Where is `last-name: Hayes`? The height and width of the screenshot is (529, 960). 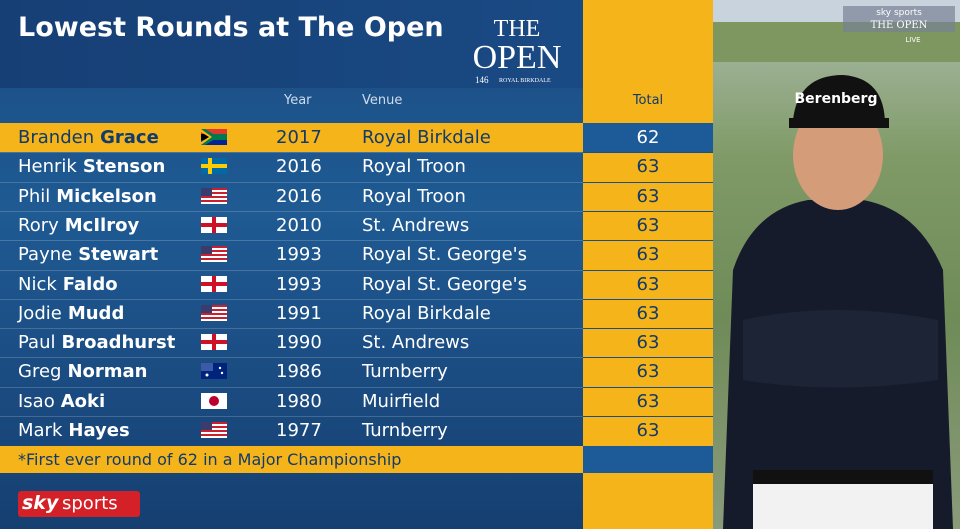
last-name: Hayes is located at coordinates (99, 430).